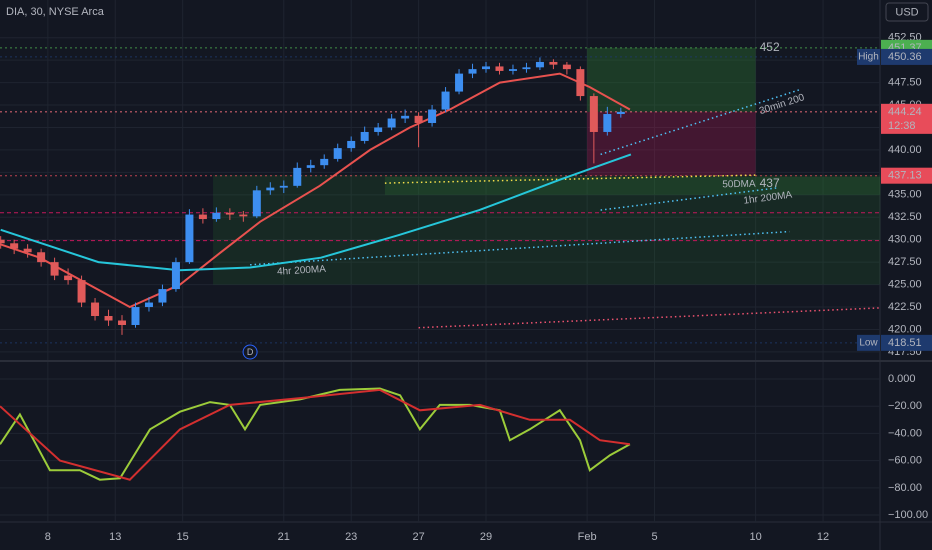  What do you see at coordinates (902, 379) in the screenshot?
I see `y-tick-label: 0.000` at bounding box center [902, 379].